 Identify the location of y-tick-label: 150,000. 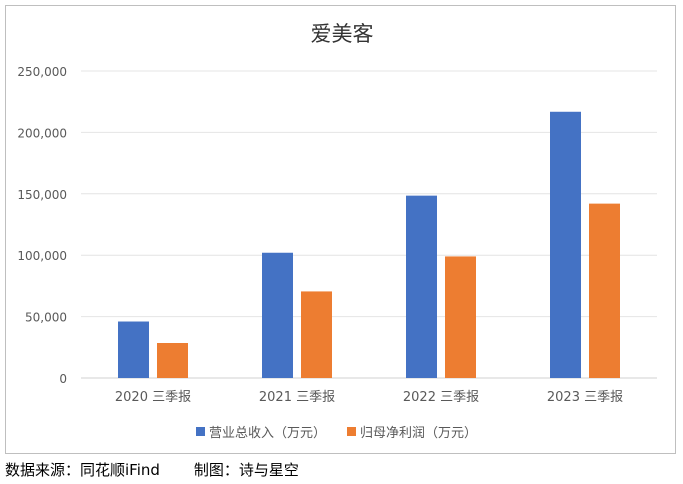
(42, 195).